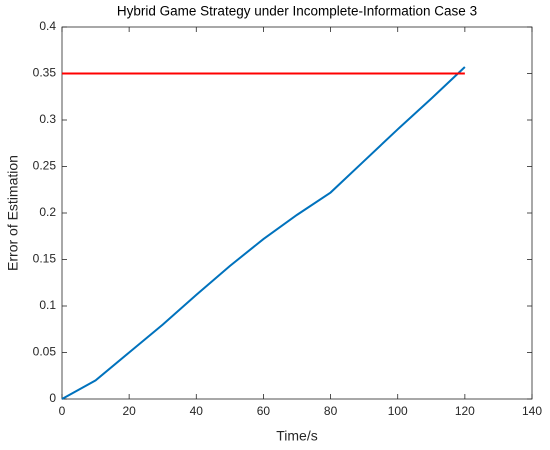 The image size is (550, 450). What do you see at coordinates (47, 212) in the screenshot?
I see `y-tick-label: 0.2` at bounding box center [47, 212].